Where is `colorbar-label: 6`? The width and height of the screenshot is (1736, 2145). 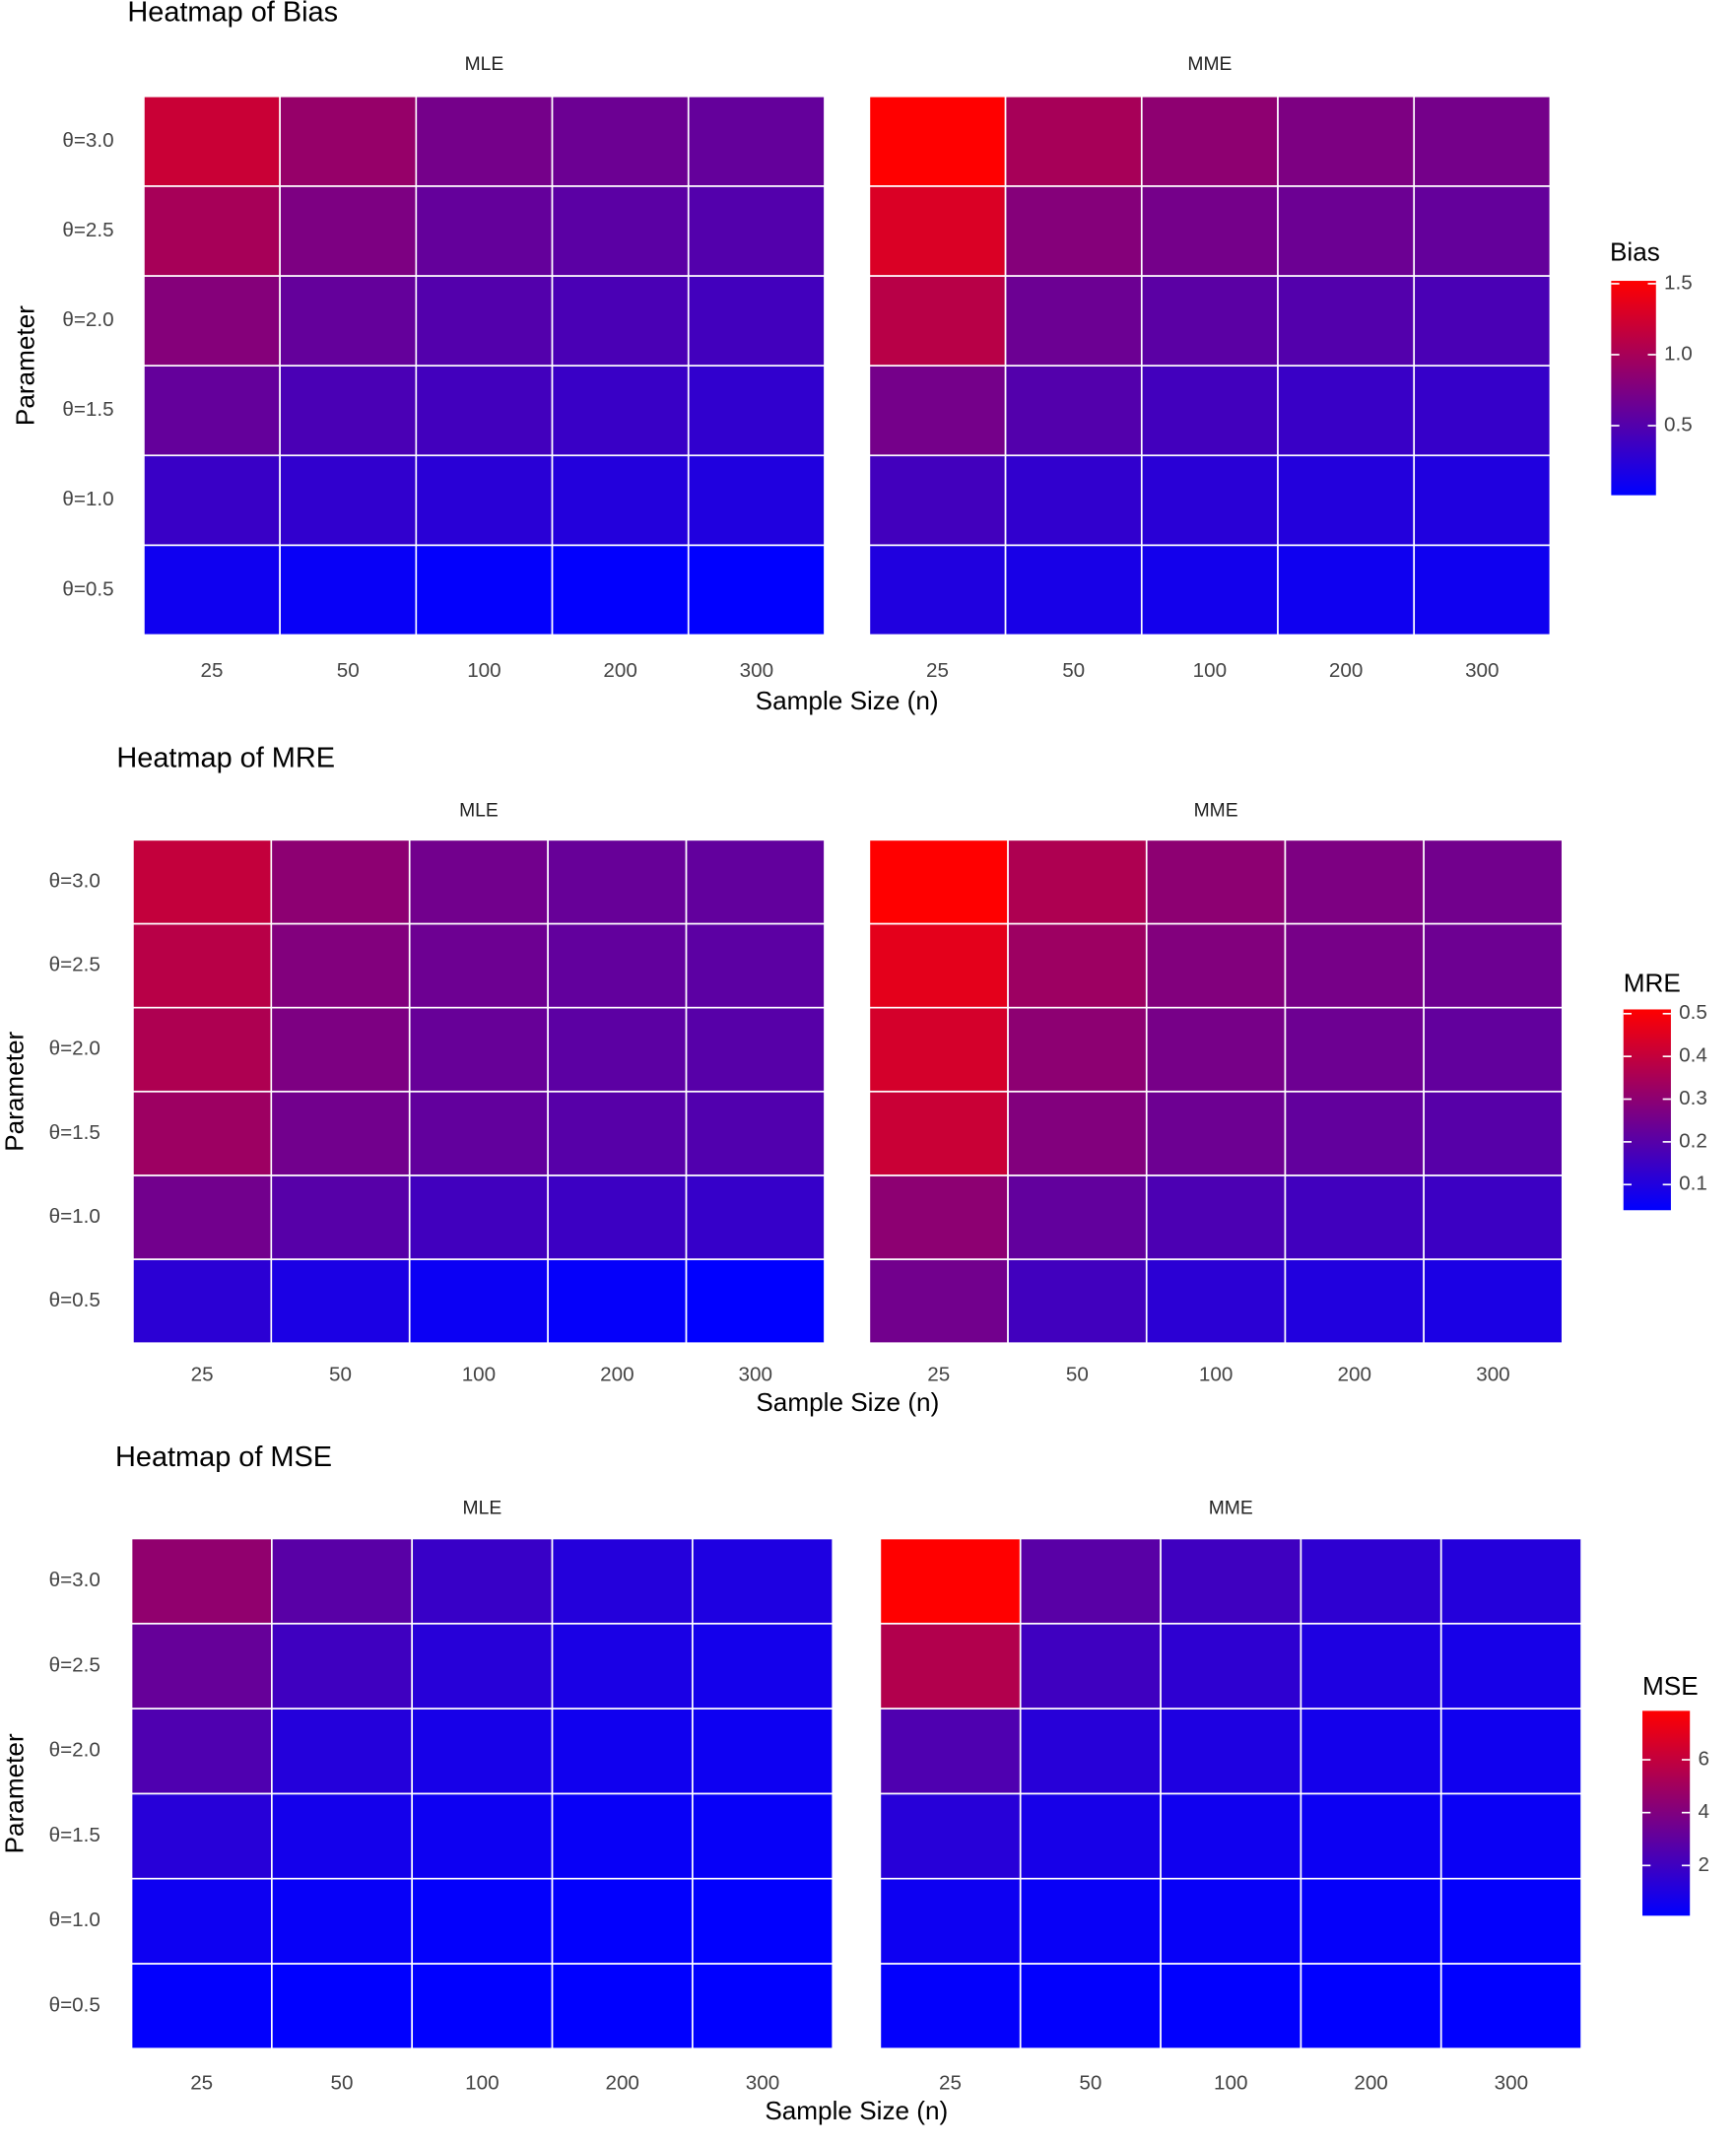
colorbar-label: 6 is located at coordinates (1703, 1758).